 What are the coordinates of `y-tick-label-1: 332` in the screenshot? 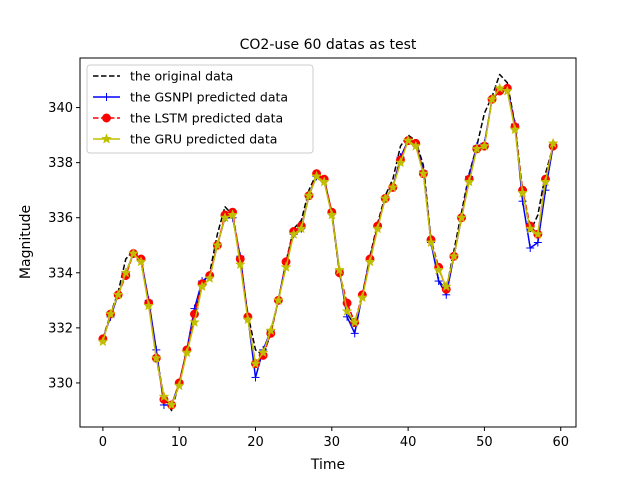 It's located at (60, 328).